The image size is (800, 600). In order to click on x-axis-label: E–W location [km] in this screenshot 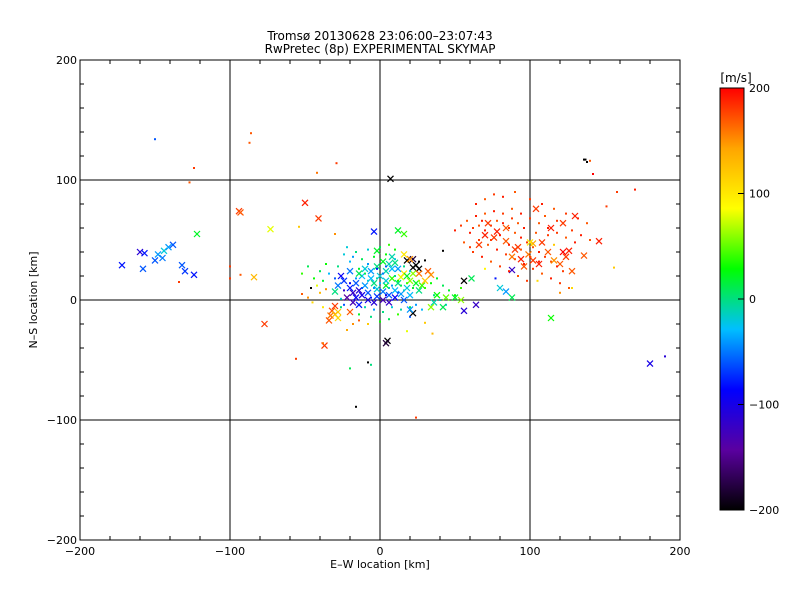, I will do `click(380, 564)`.